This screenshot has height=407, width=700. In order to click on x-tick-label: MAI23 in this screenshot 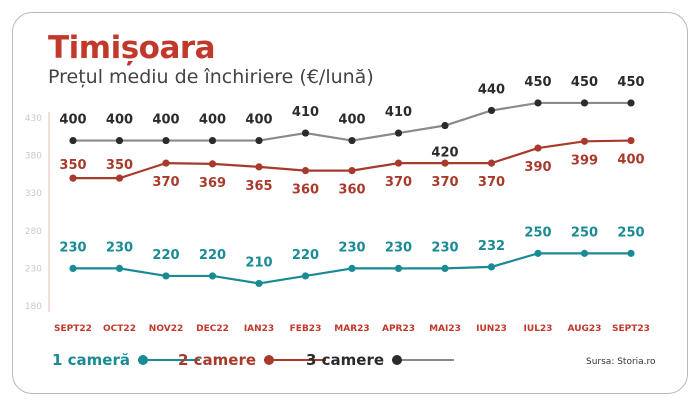, I will do `click(445, 329)`.